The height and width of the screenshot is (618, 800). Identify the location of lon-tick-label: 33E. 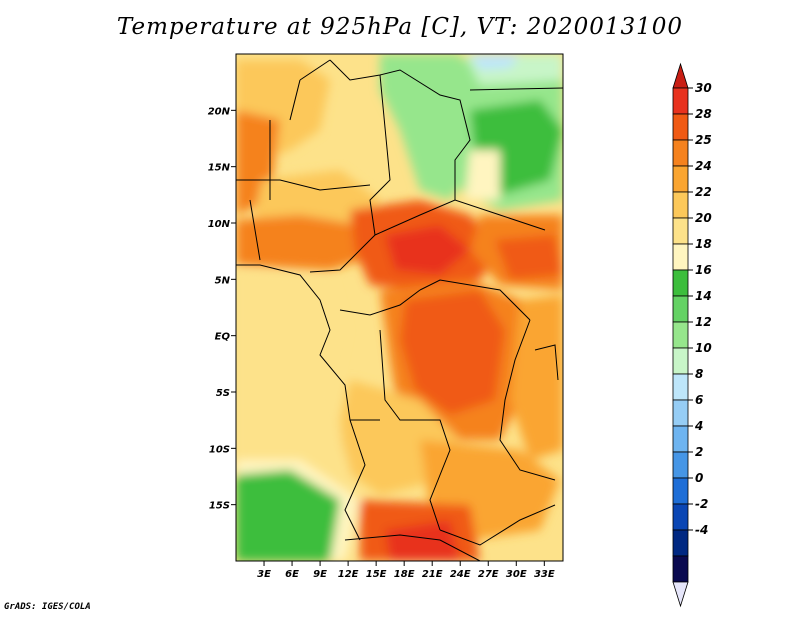
(544, 574).